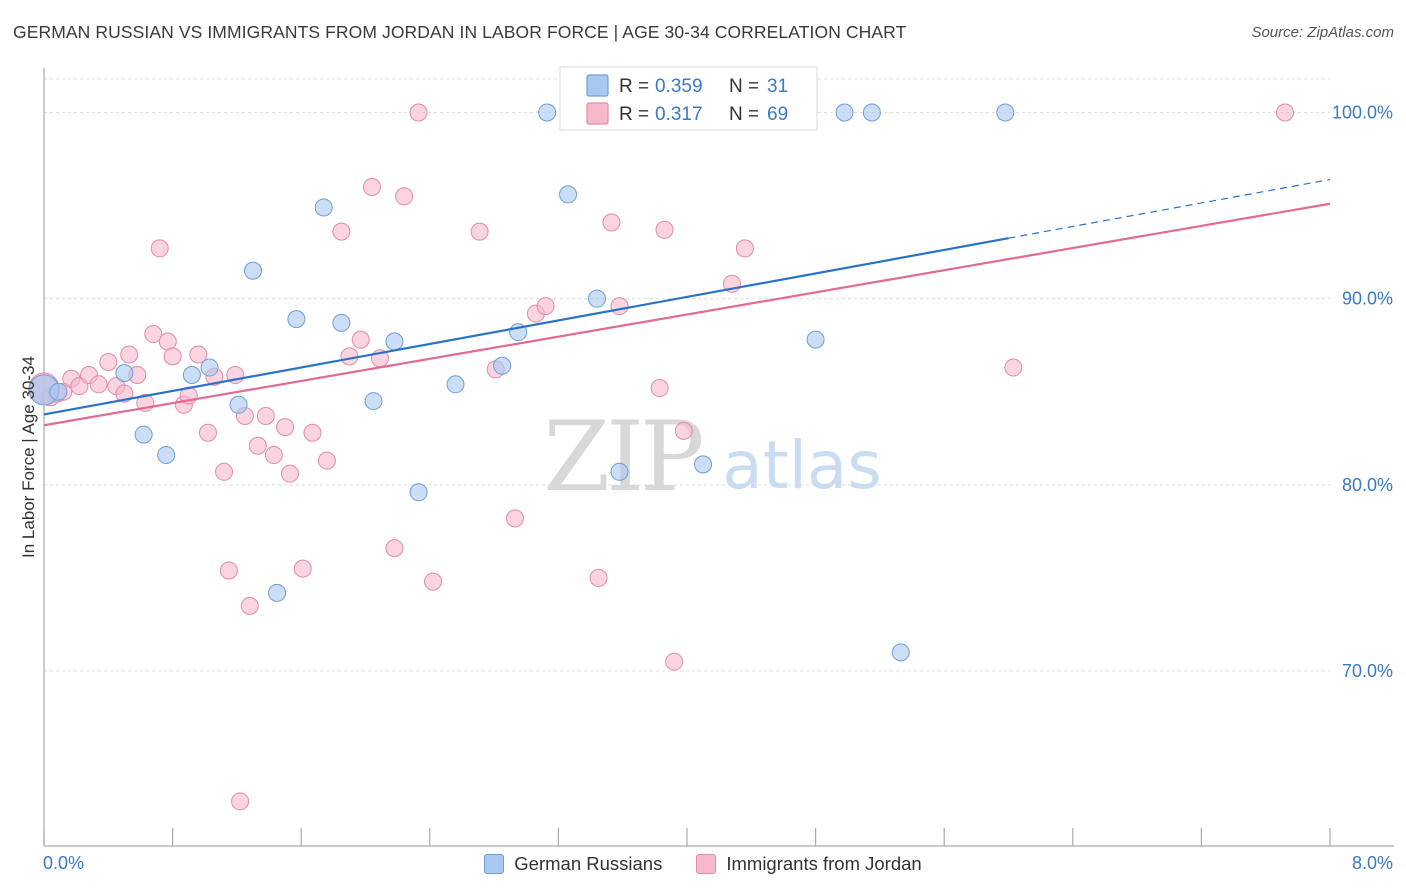  What do you see at coordinates (744, 114) in the screenshot?
I see `immigrants-from-jordan-n-label: N =` at bounding box center [744, 114].